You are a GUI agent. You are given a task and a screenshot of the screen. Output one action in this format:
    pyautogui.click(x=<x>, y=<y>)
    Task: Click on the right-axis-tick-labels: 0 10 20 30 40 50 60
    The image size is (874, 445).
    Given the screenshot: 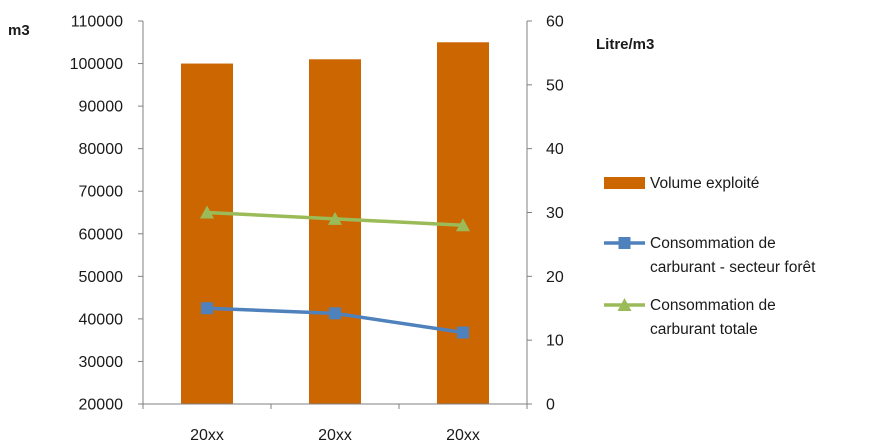 What is the action you would take?
    pyautogui.click(x=555, y=214)
    